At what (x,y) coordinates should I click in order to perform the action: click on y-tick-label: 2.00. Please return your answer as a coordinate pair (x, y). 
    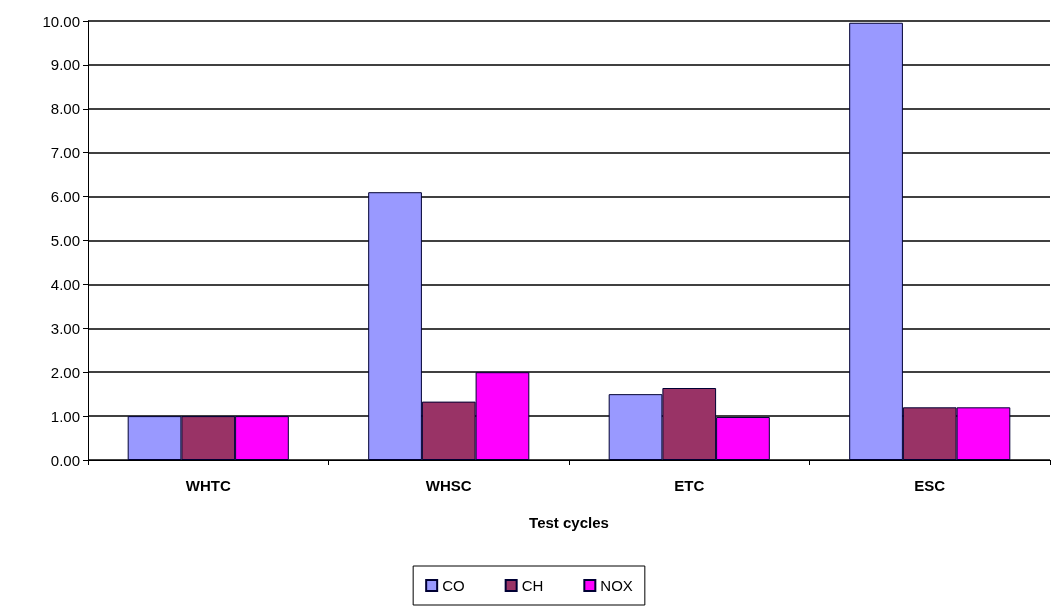
    Looking at the image, I should click on (65, 372).